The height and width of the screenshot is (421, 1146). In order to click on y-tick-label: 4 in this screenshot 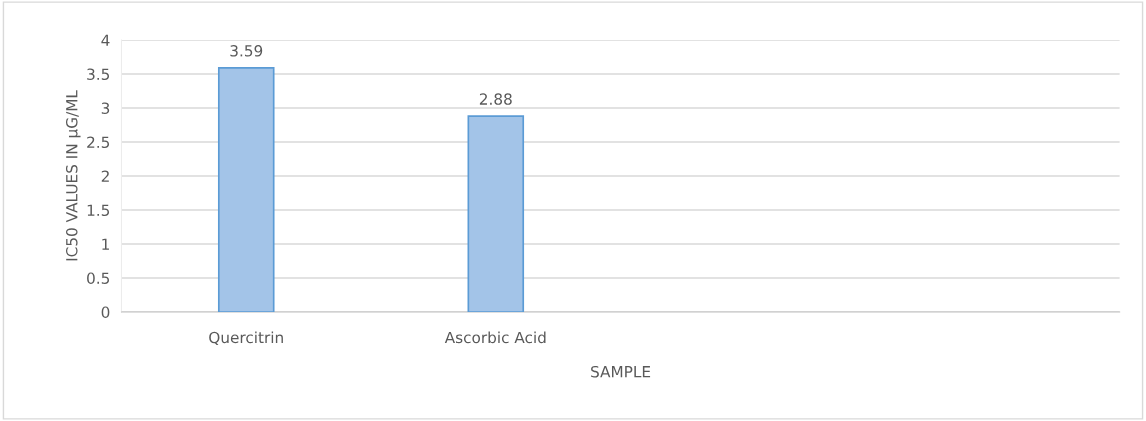, I will do `click(105, 40)`.